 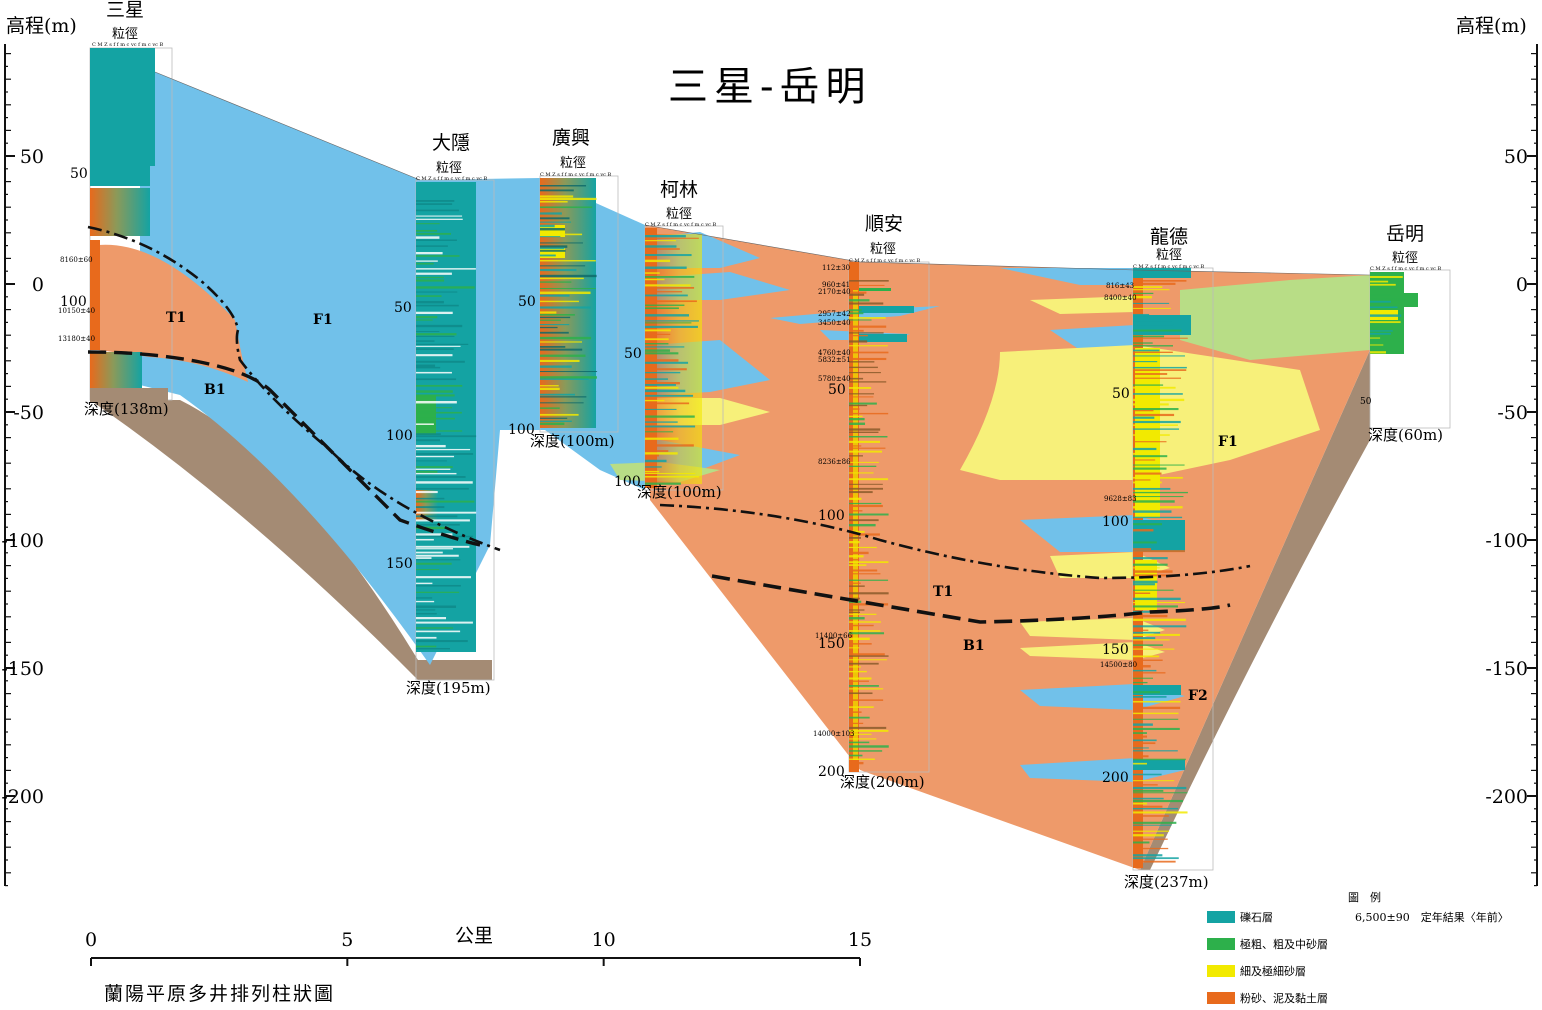 What do you see at coordinates (834, 379) in the screenshot?
I see `age-label: 5780±40` at bounding box center [834, 379].